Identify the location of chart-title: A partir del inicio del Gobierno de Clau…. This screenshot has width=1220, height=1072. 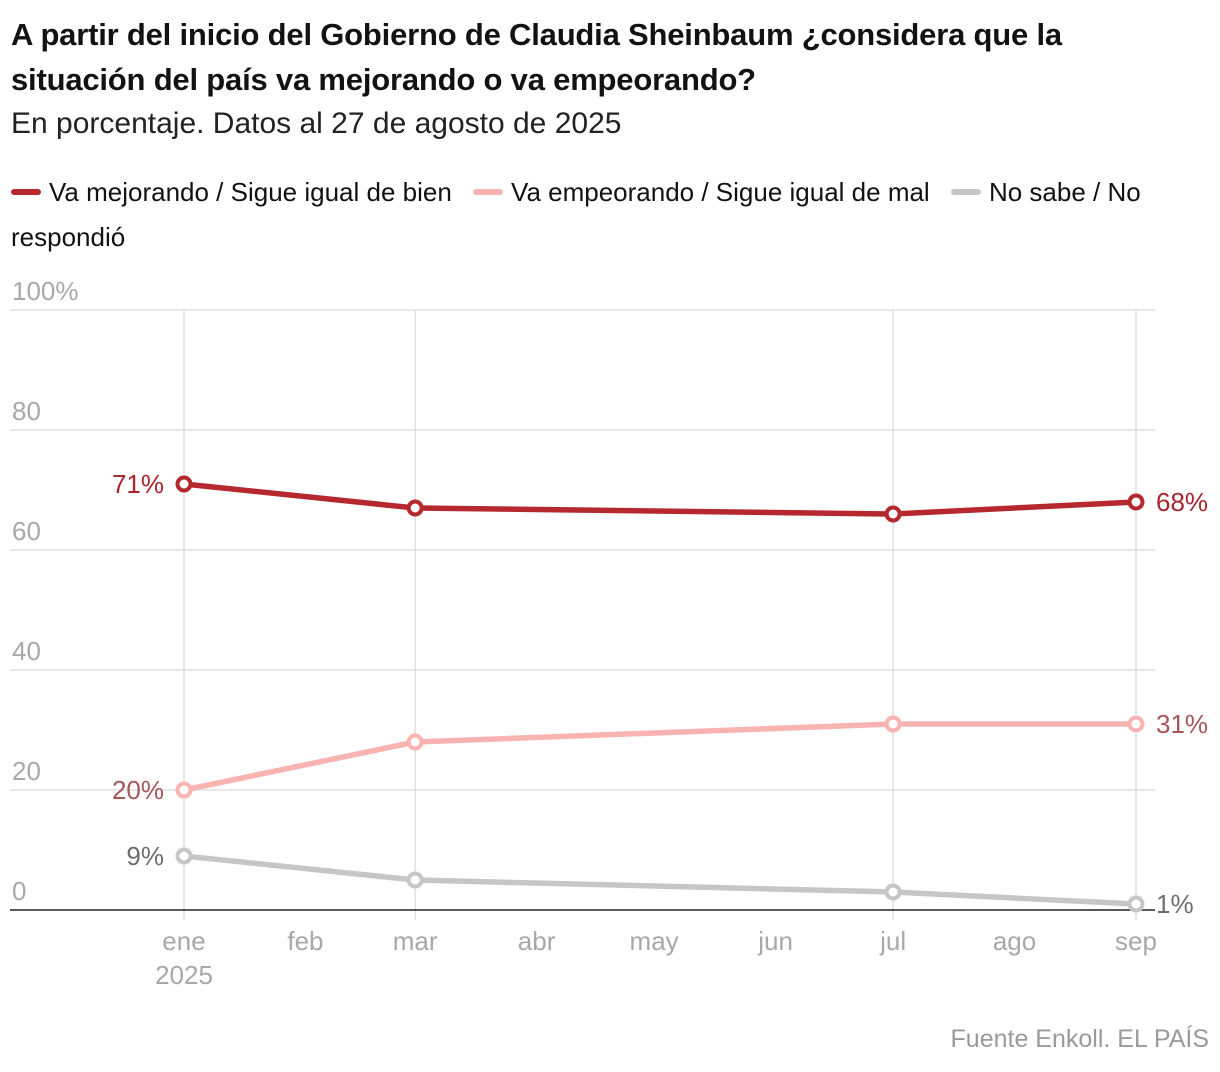
(536, 57).